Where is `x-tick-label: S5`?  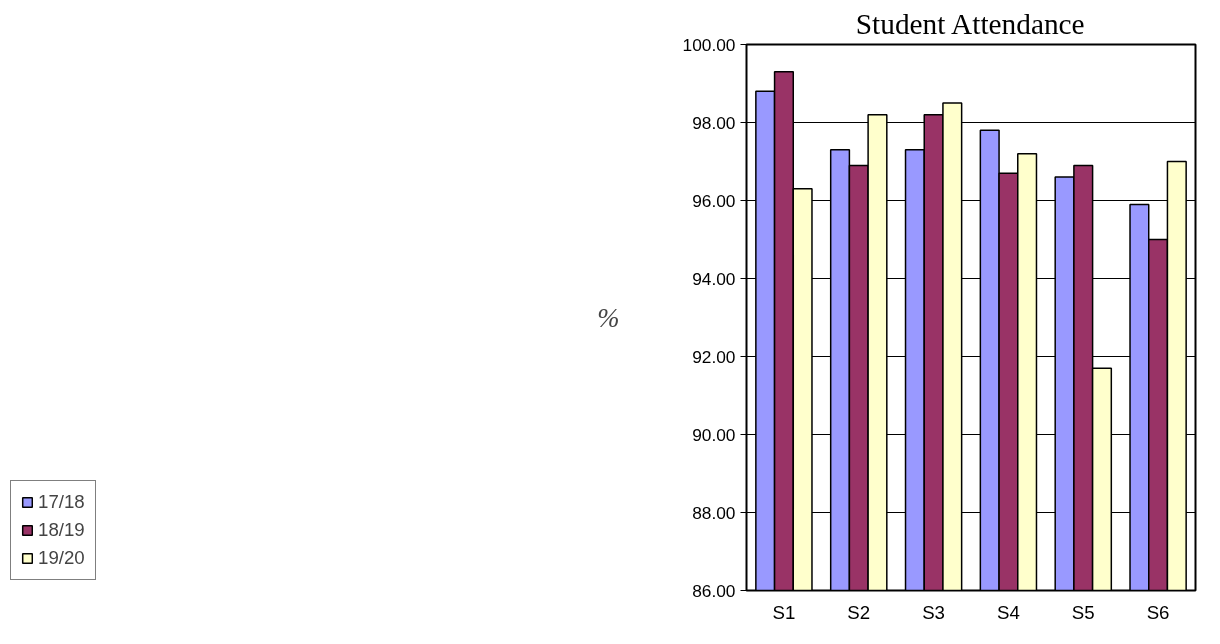 x-tick-label: S5 is located at coordinates (1083, 612).